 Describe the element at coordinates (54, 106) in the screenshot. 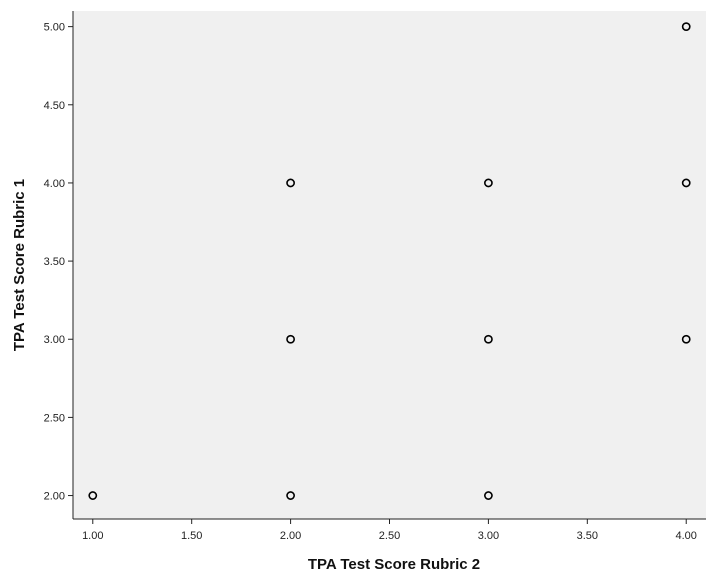

I see `y-tick-label: 4.50` at that location.